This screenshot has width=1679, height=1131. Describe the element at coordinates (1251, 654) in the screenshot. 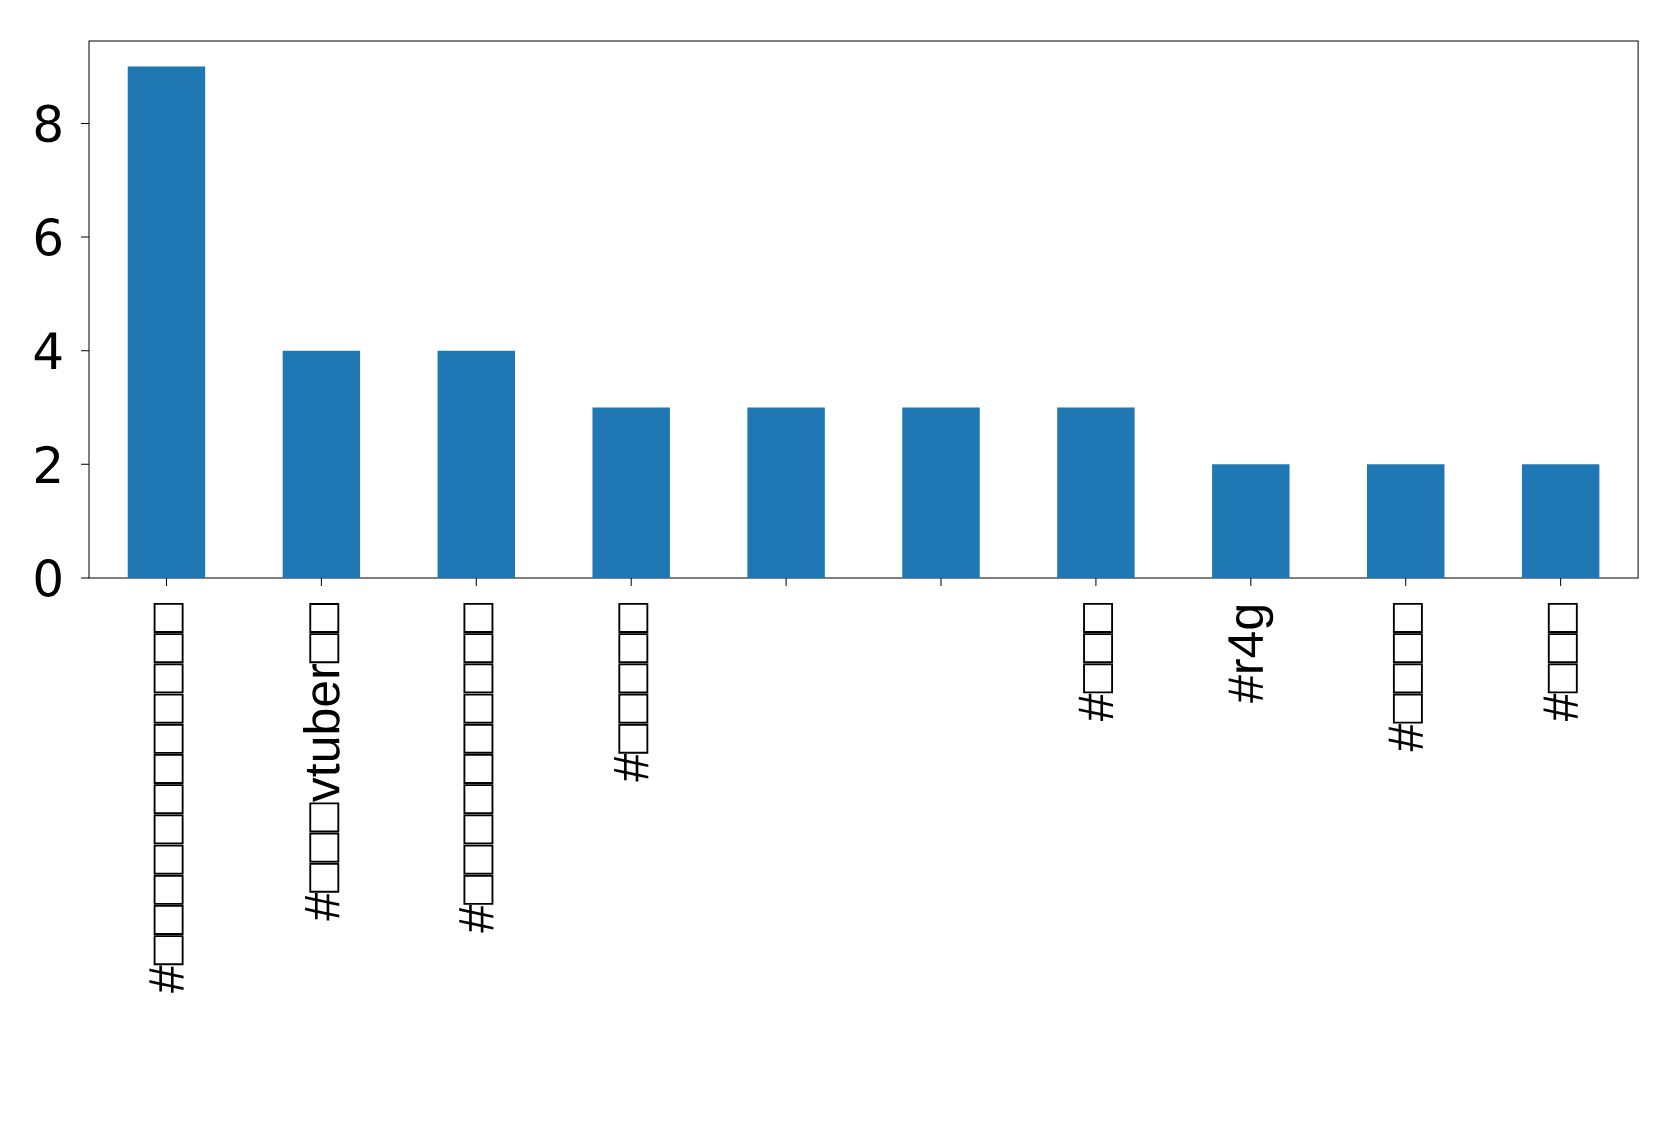

I see `x-tick-label: #r4g` at that location.